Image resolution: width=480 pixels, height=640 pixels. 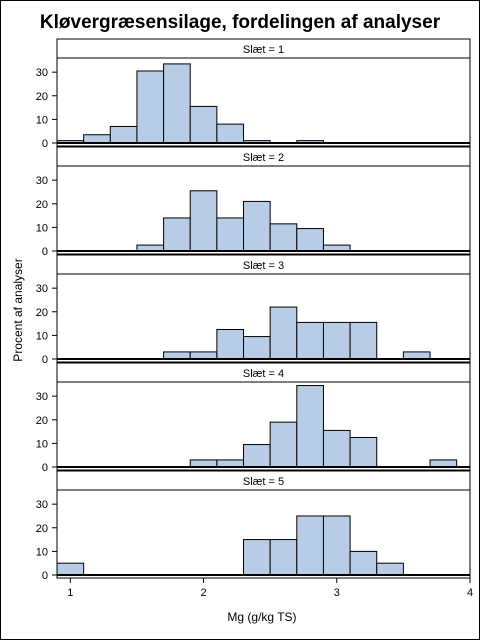 What do you see at coordinates (203, 593) in the screenshot?
I see `x-tick-label: 2` at bounding box center [203, 593].